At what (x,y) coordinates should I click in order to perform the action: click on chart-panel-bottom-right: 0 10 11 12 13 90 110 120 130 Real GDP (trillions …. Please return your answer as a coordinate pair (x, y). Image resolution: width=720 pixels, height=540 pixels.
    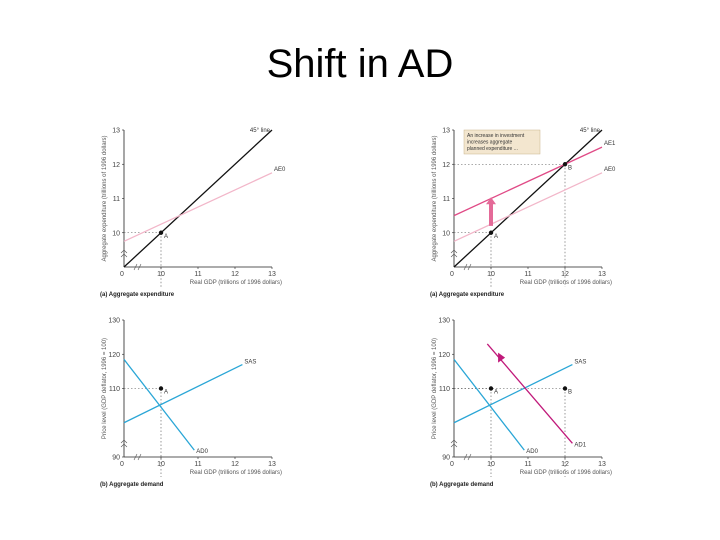
    Looking at the image, I should click on (521, 403).